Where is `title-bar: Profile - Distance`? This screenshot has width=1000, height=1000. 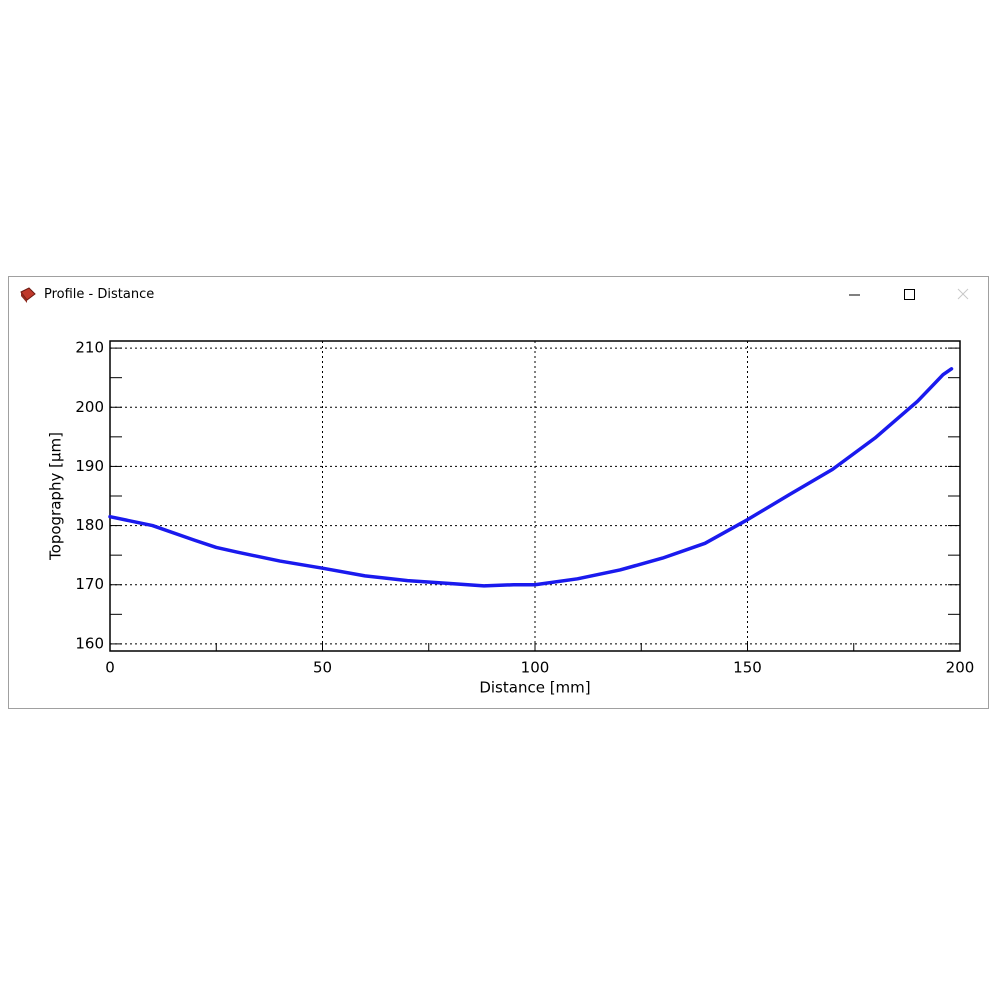 title-bar: Profile - Distance is located at coordinates (498, 294).